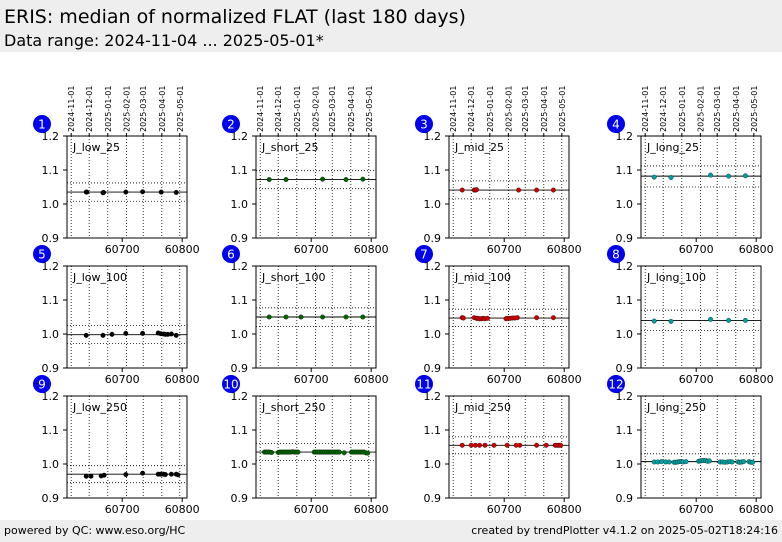  I want to click on panel-badge-number: 9, so click(42, 385).